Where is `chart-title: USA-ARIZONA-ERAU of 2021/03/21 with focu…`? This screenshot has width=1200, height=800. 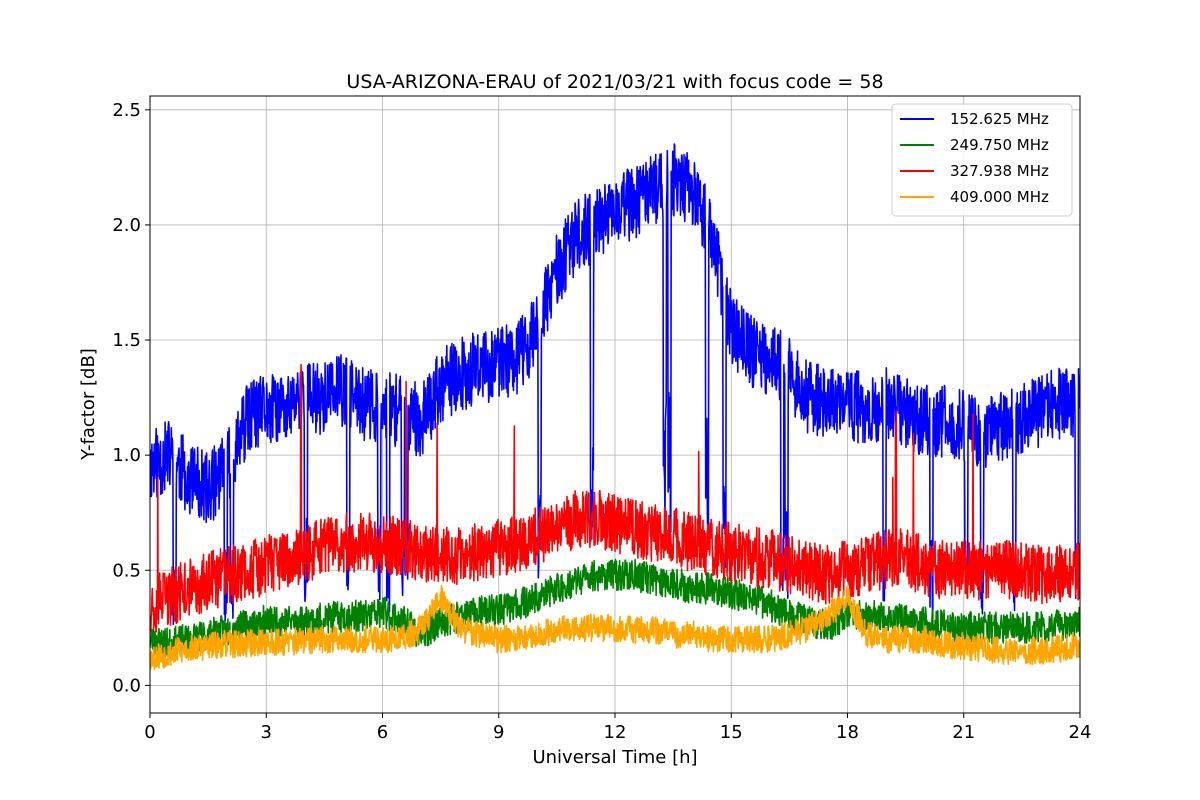
chart-title: USA-ARIZONA-ERAU of 2021/03/21 with focu… is located at coordinates (614, 82).